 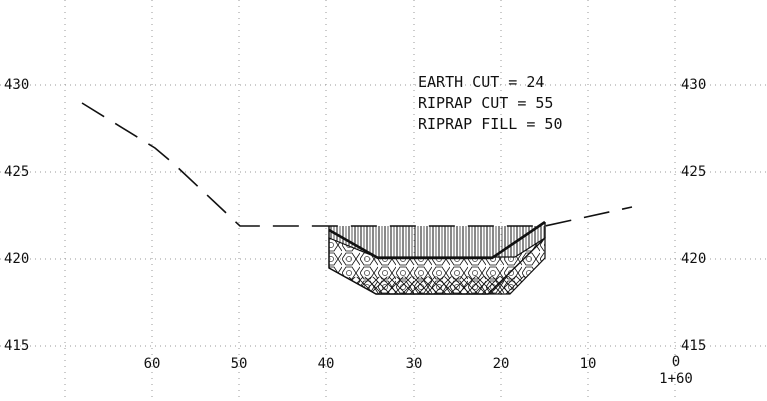 I want to click on elevation-label-left-430: 430, so click(x=16, y=85).